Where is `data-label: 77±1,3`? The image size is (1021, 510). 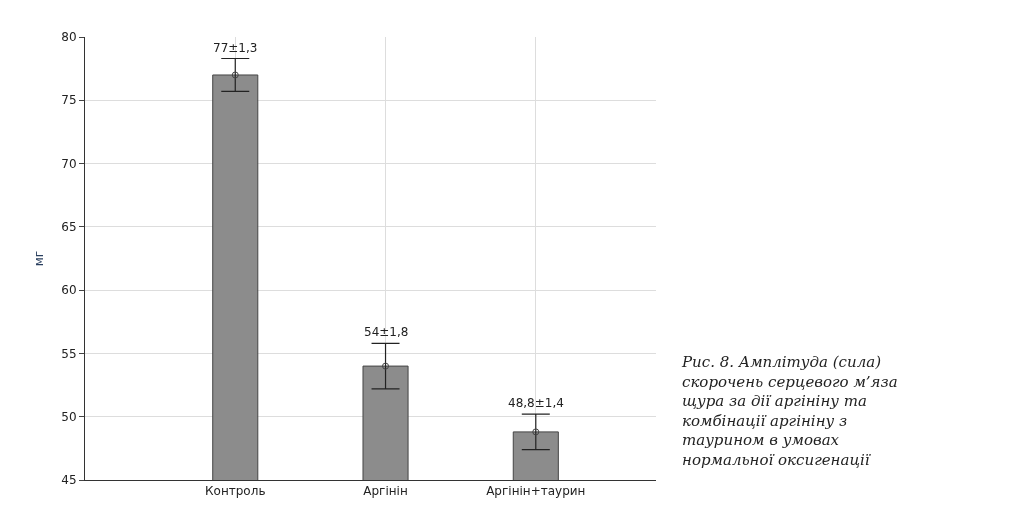
data-label: 77±1,3 is located at coordinates (235, 48).